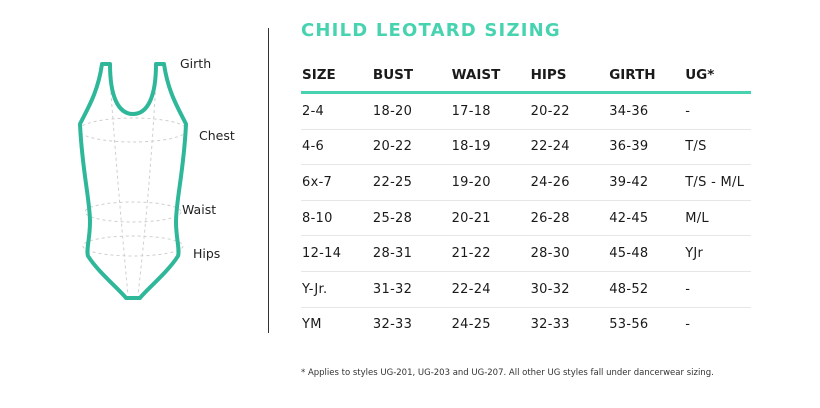  Describe the element at coordinates (717, 182) in the screenshot. I see `table-cell: T/S - M/L` at that location.